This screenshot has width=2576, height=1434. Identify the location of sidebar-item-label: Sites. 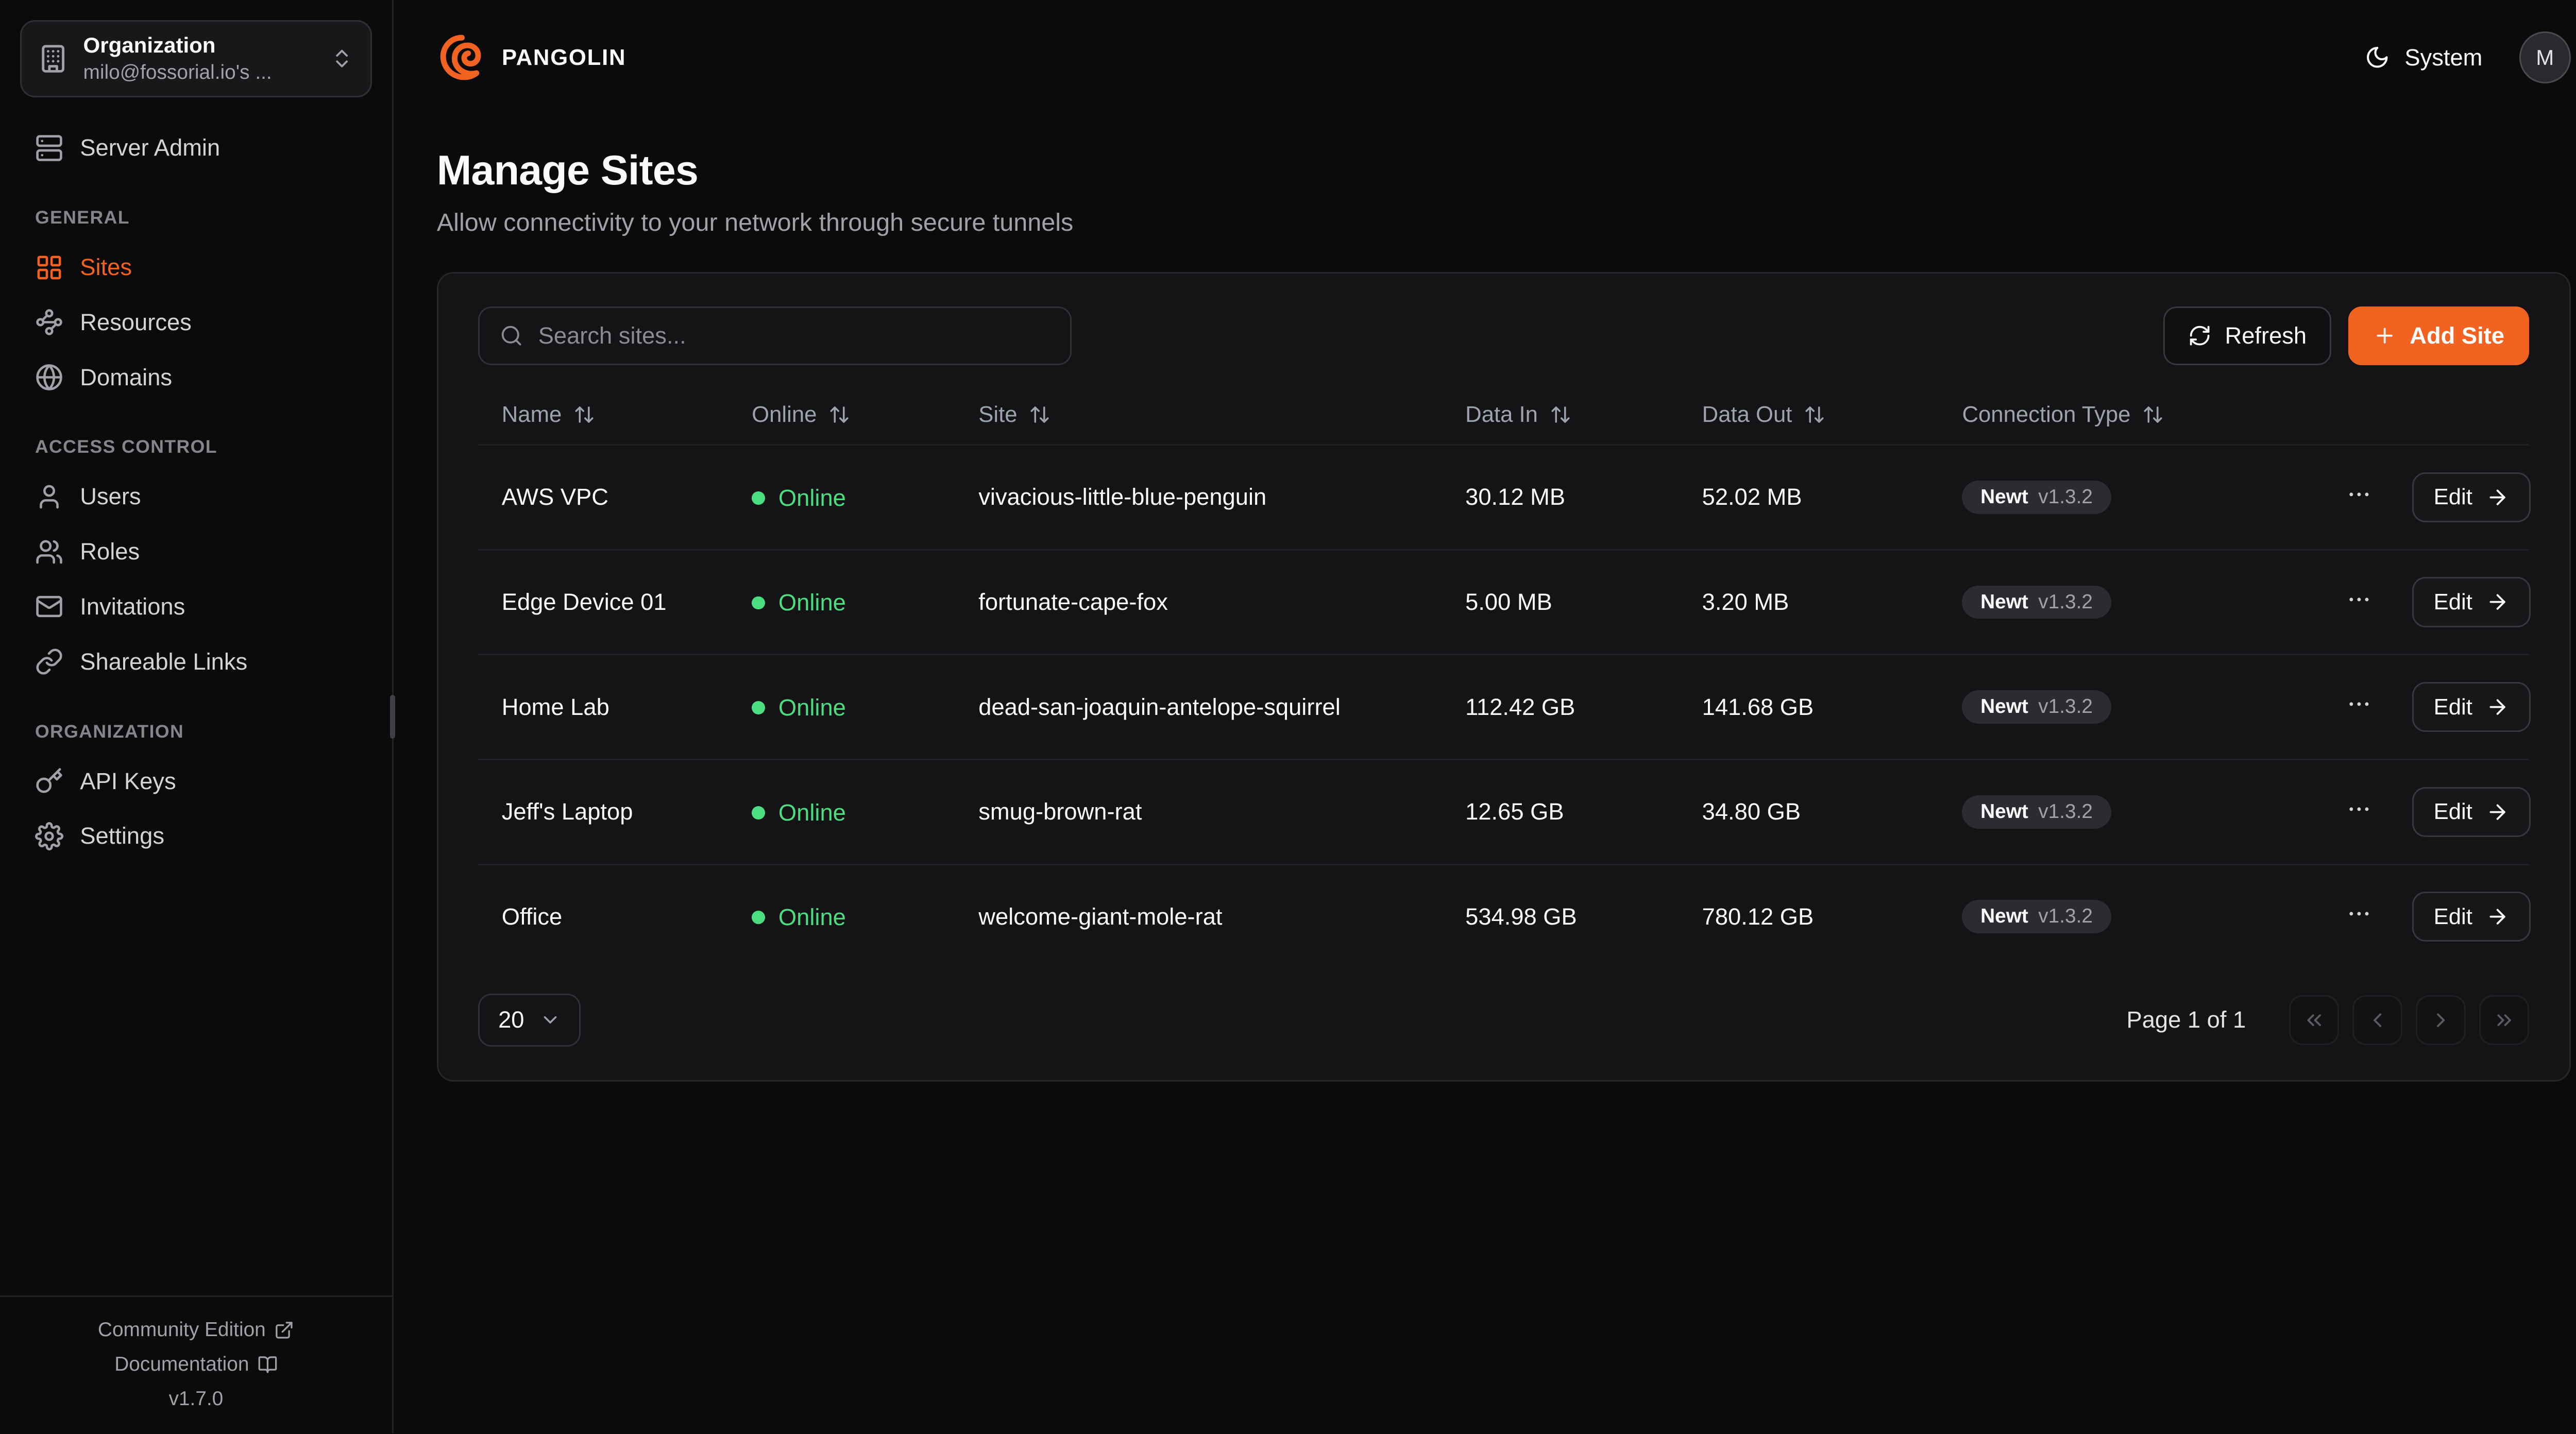
(106, 267).